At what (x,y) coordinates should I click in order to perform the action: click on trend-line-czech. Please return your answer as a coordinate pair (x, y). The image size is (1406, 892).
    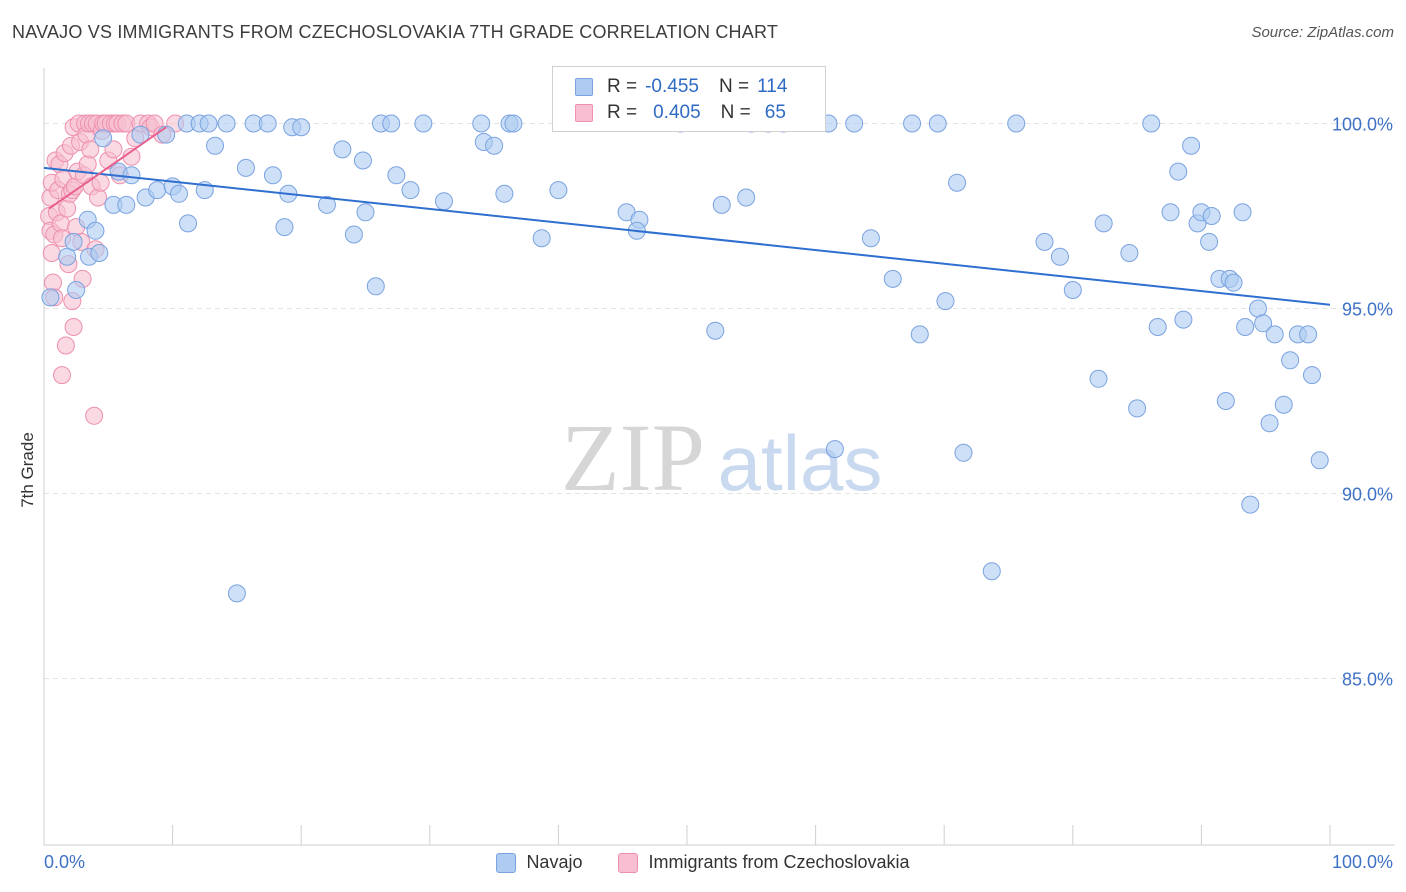
    Looking at the image, I should click on (107, 168).